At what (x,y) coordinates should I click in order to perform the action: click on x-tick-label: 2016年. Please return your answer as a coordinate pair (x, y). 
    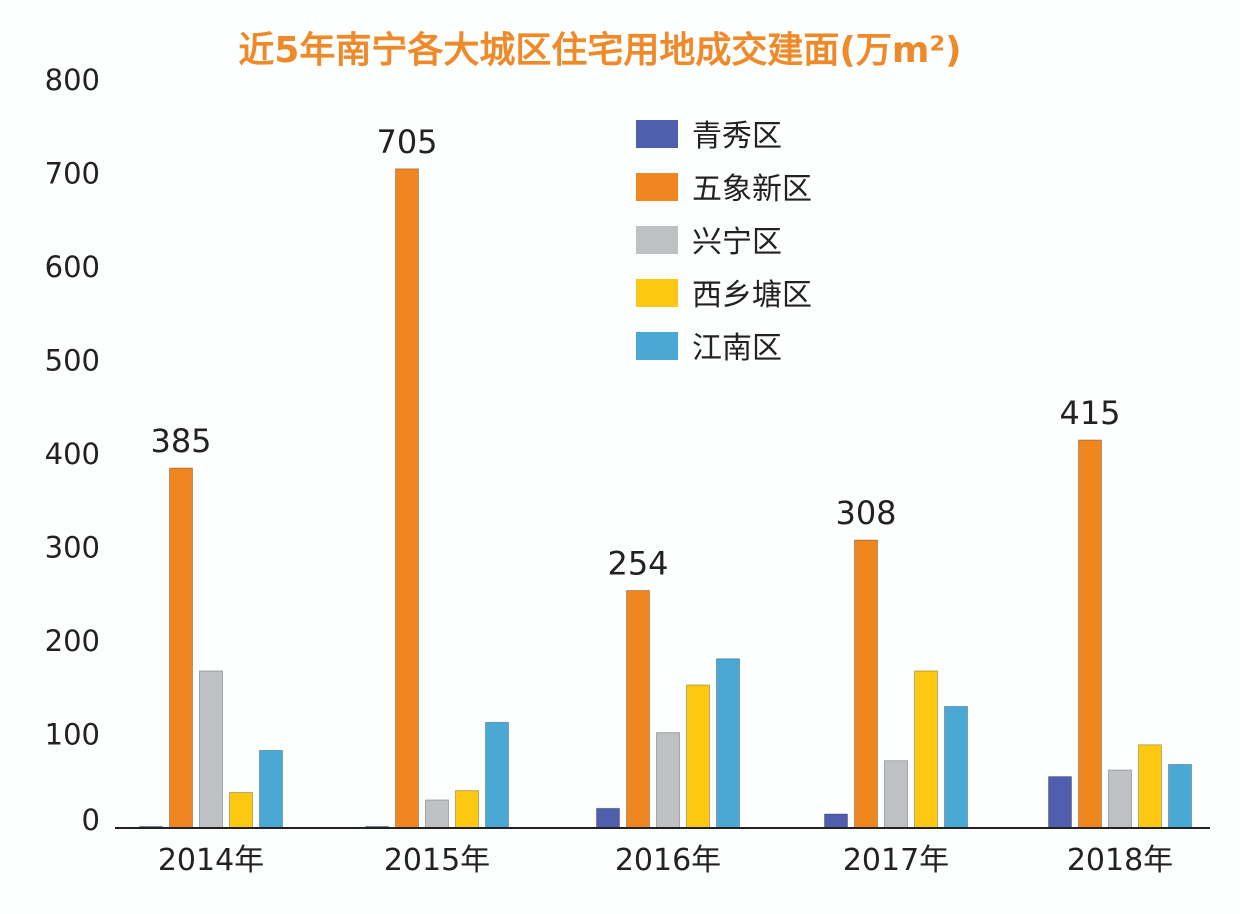
    Looking at the image, I should click on (668, 860).